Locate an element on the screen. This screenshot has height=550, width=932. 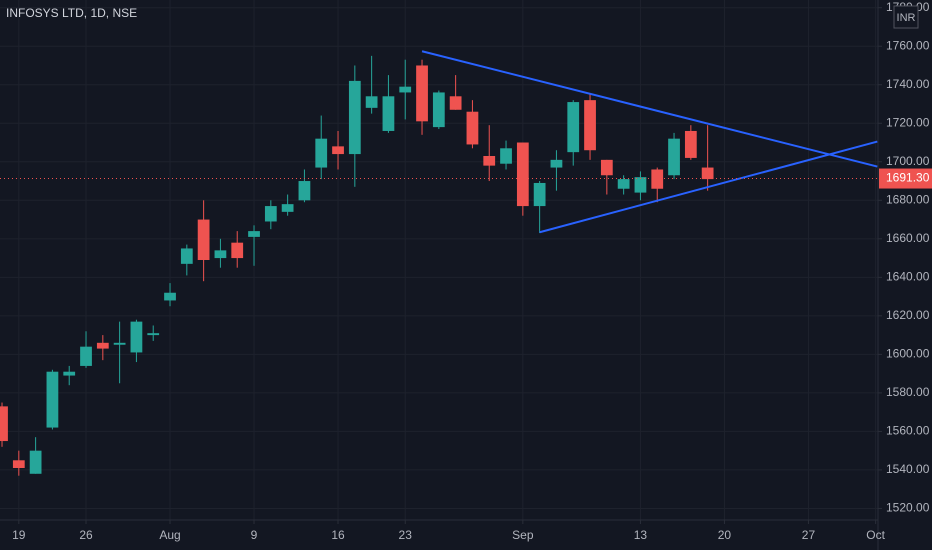
currency-box is located at coordinates (906, 17).